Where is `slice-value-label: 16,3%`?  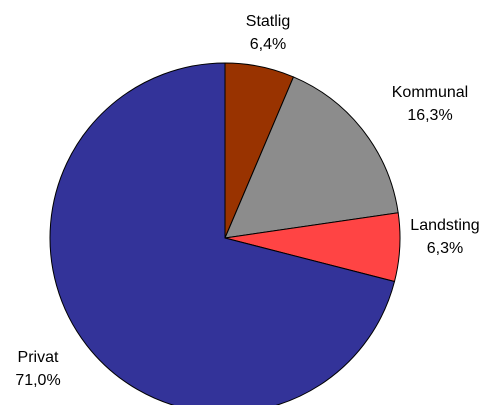
slice-value-label: 16,3% is located at coordinates (429, 115).